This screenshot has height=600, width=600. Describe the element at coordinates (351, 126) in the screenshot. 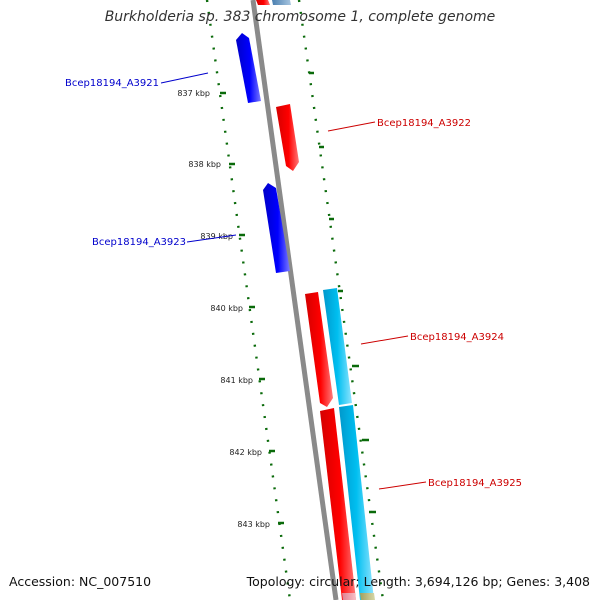

I see `leader-line-a3922` at that location.